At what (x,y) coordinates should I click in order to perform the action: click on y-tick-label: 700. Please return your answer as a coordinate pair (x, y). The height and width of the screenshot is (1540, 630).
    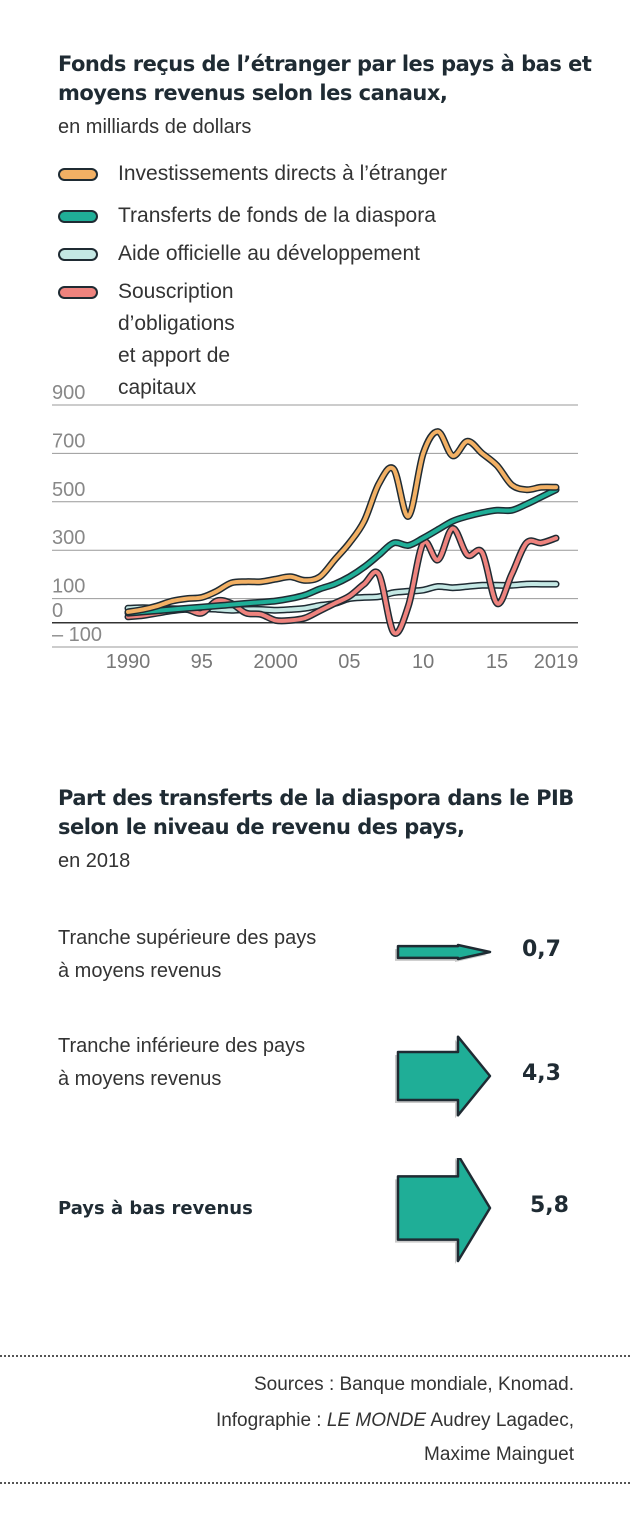
    Looking at the image, I should click on (68, 441).